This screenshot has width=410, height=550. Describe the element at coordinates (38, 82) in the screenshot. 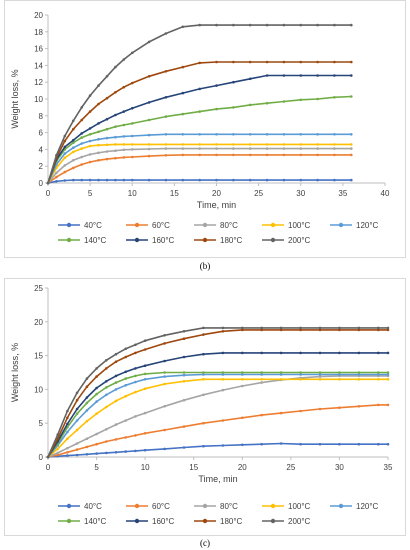

I see `y-tick-label: 12` at that location.